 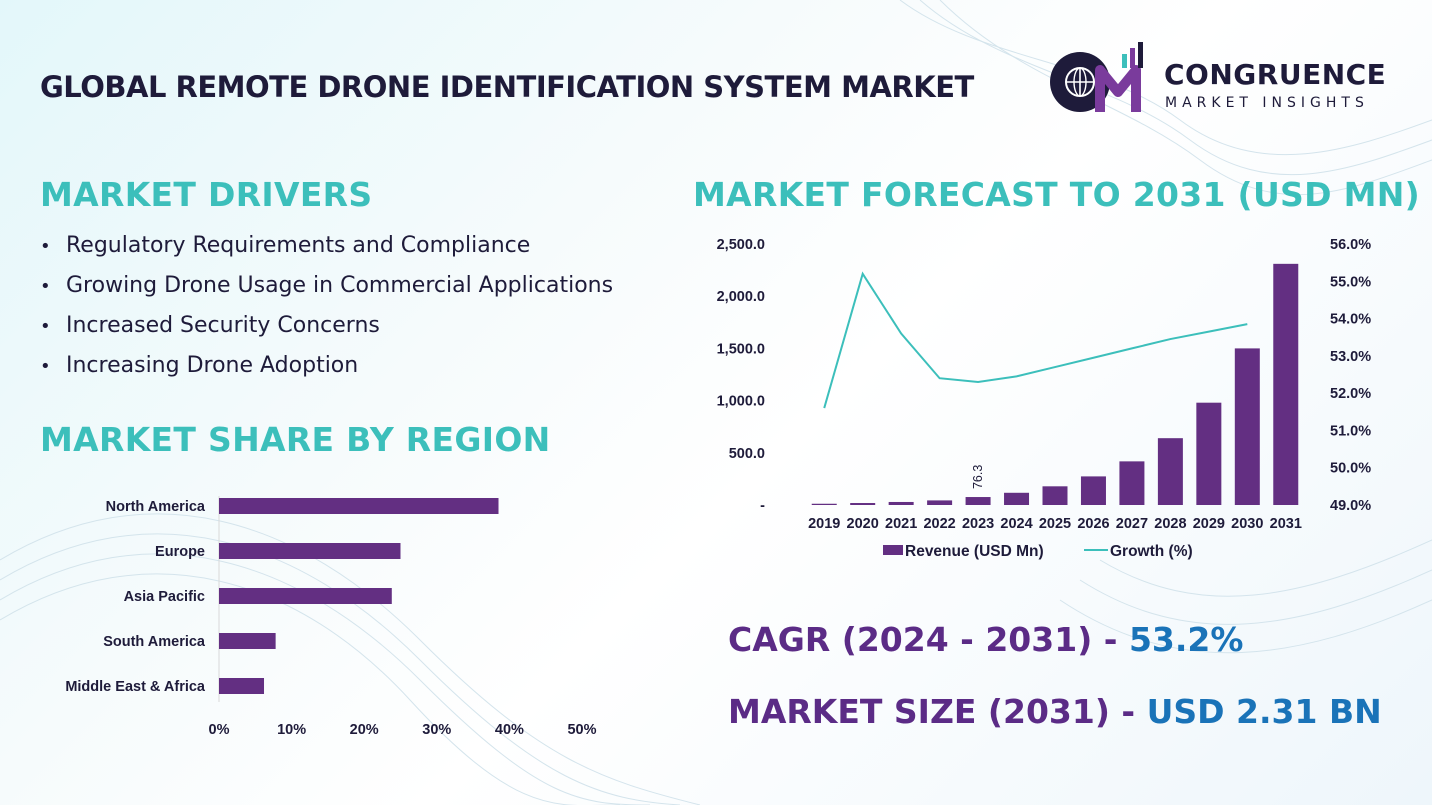 I want to click on legend-growth-label: Growth (%), so click(x=1151, y=551).